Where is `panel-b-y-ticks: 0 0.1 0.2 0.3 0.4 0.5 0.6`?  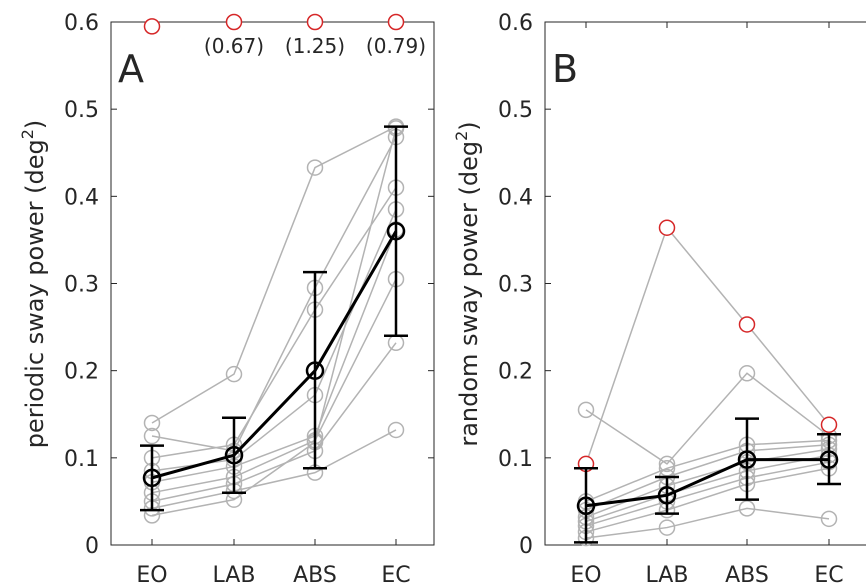 panel-b-y-ticks: 0 0.1 0.2 0.3 0.4 0.5 0.6 is located at coordinates (524, 285).